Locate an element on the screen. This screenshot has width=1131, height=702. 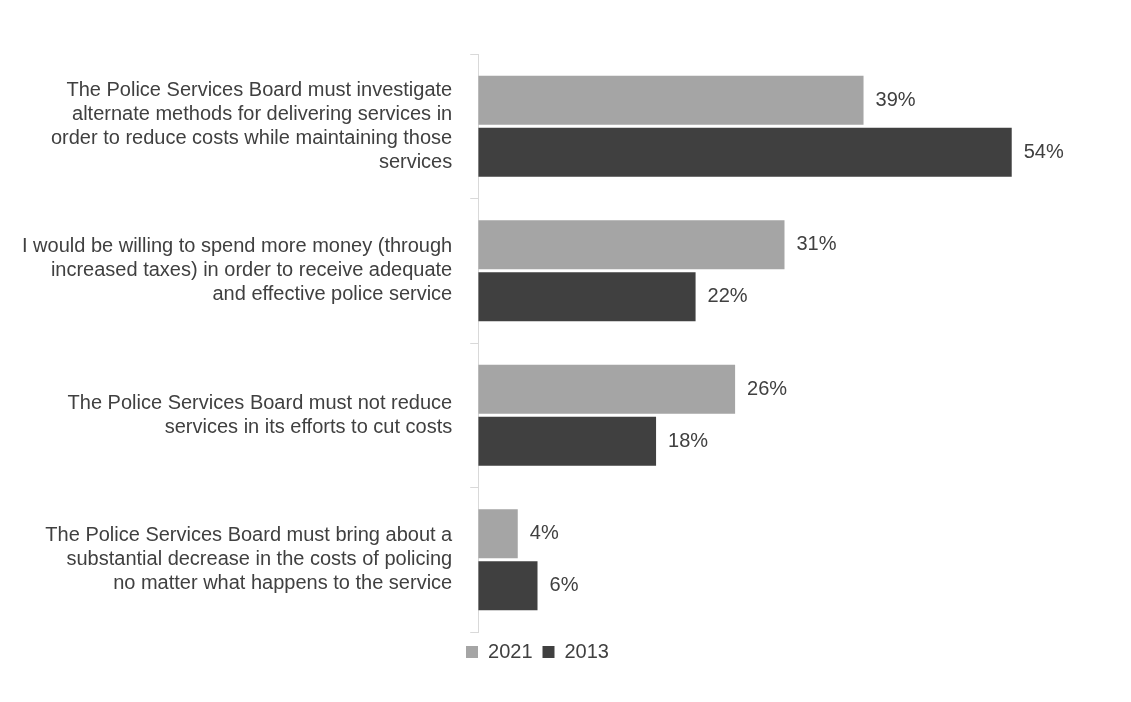
data-label: 39% is located at coordinates (895, 98).